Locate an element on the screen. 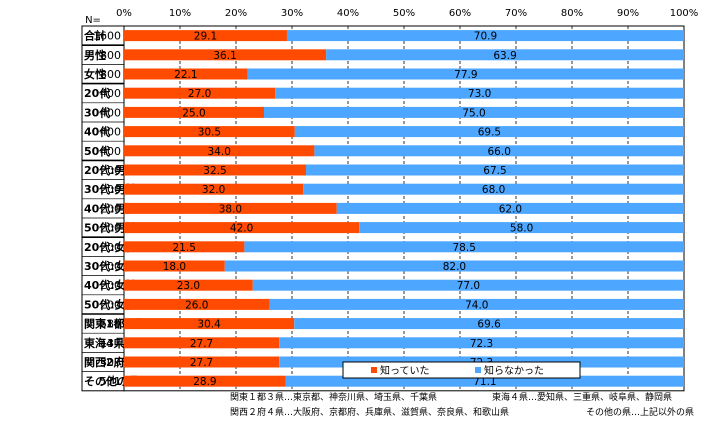 The height and width of the screenshot is (421, 716). data-label: 34.0 is located at coordinates (219, 152).